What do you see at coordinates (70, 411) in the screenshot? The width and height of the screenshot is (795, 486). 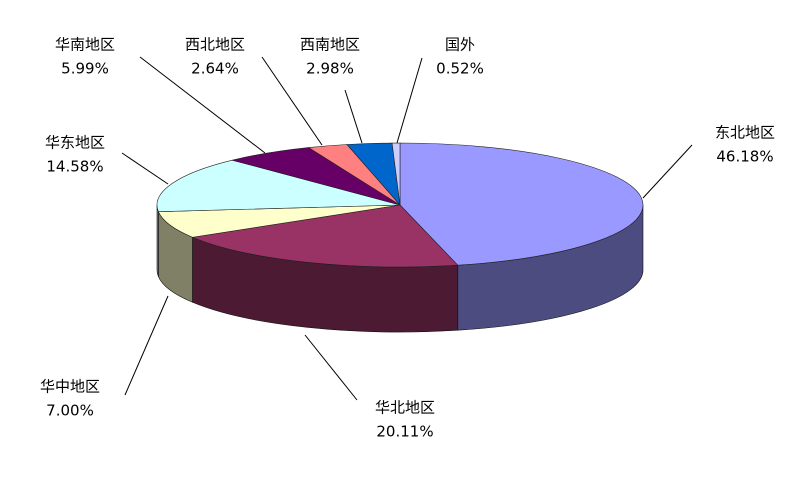 I see `slice-value: 7.00%` at bounding box center [70, 411].